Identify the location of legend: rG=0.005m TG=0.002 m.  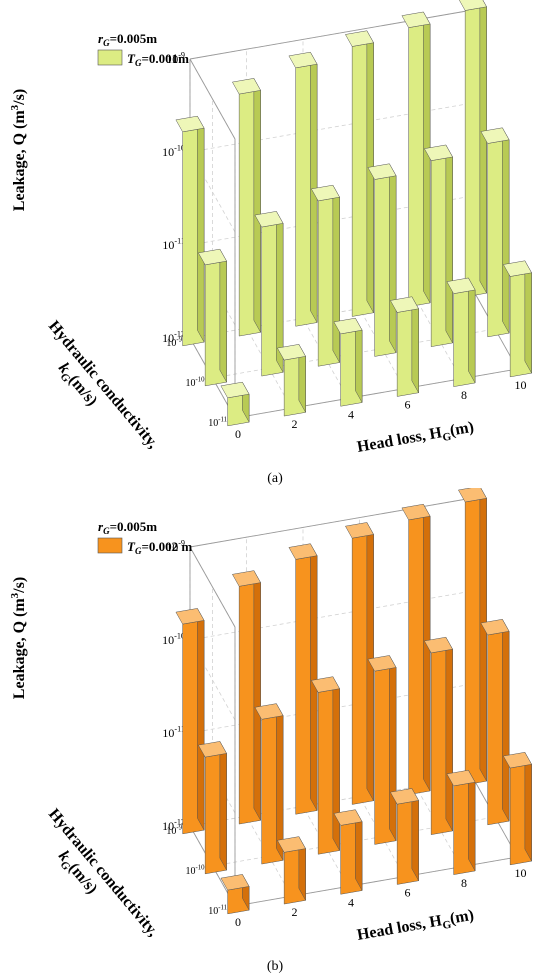
(144, 537).